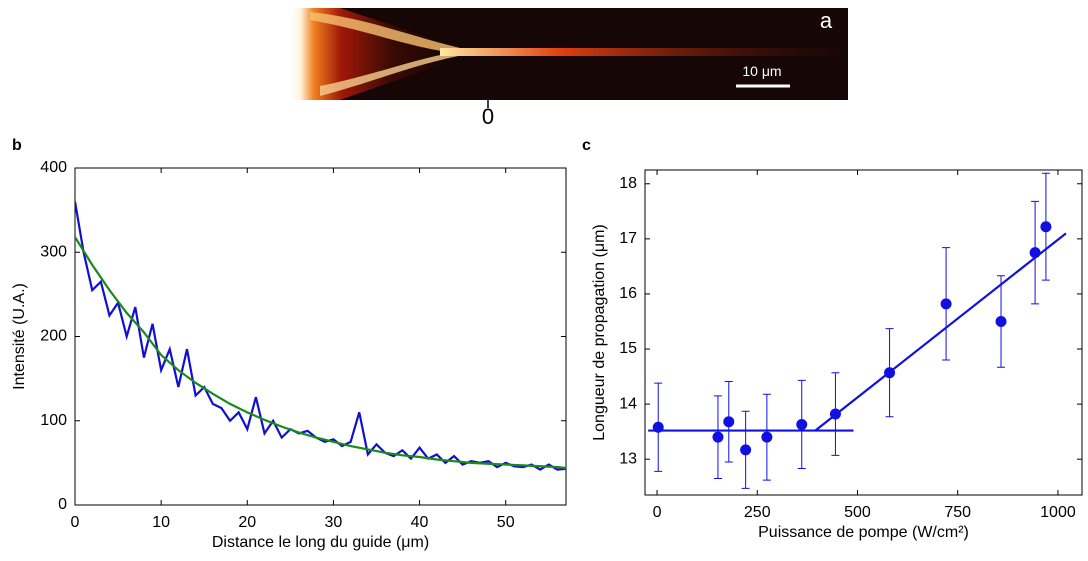 This screenshot has height=561, width=1088. I want to click on x-tick-label: 40, so click(420, 522).